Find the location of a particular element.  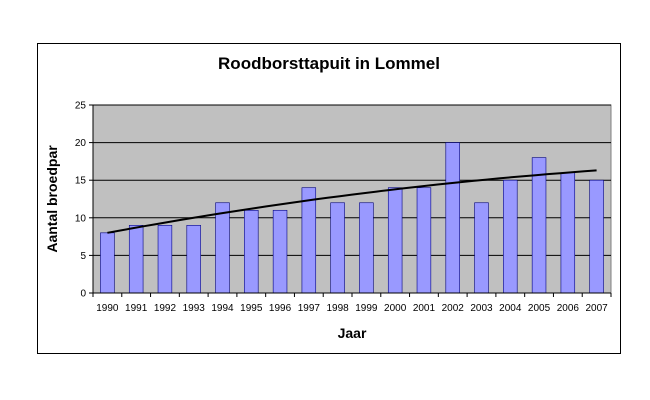

x-tick-label: 2001 is located at coordinates (424, 308).